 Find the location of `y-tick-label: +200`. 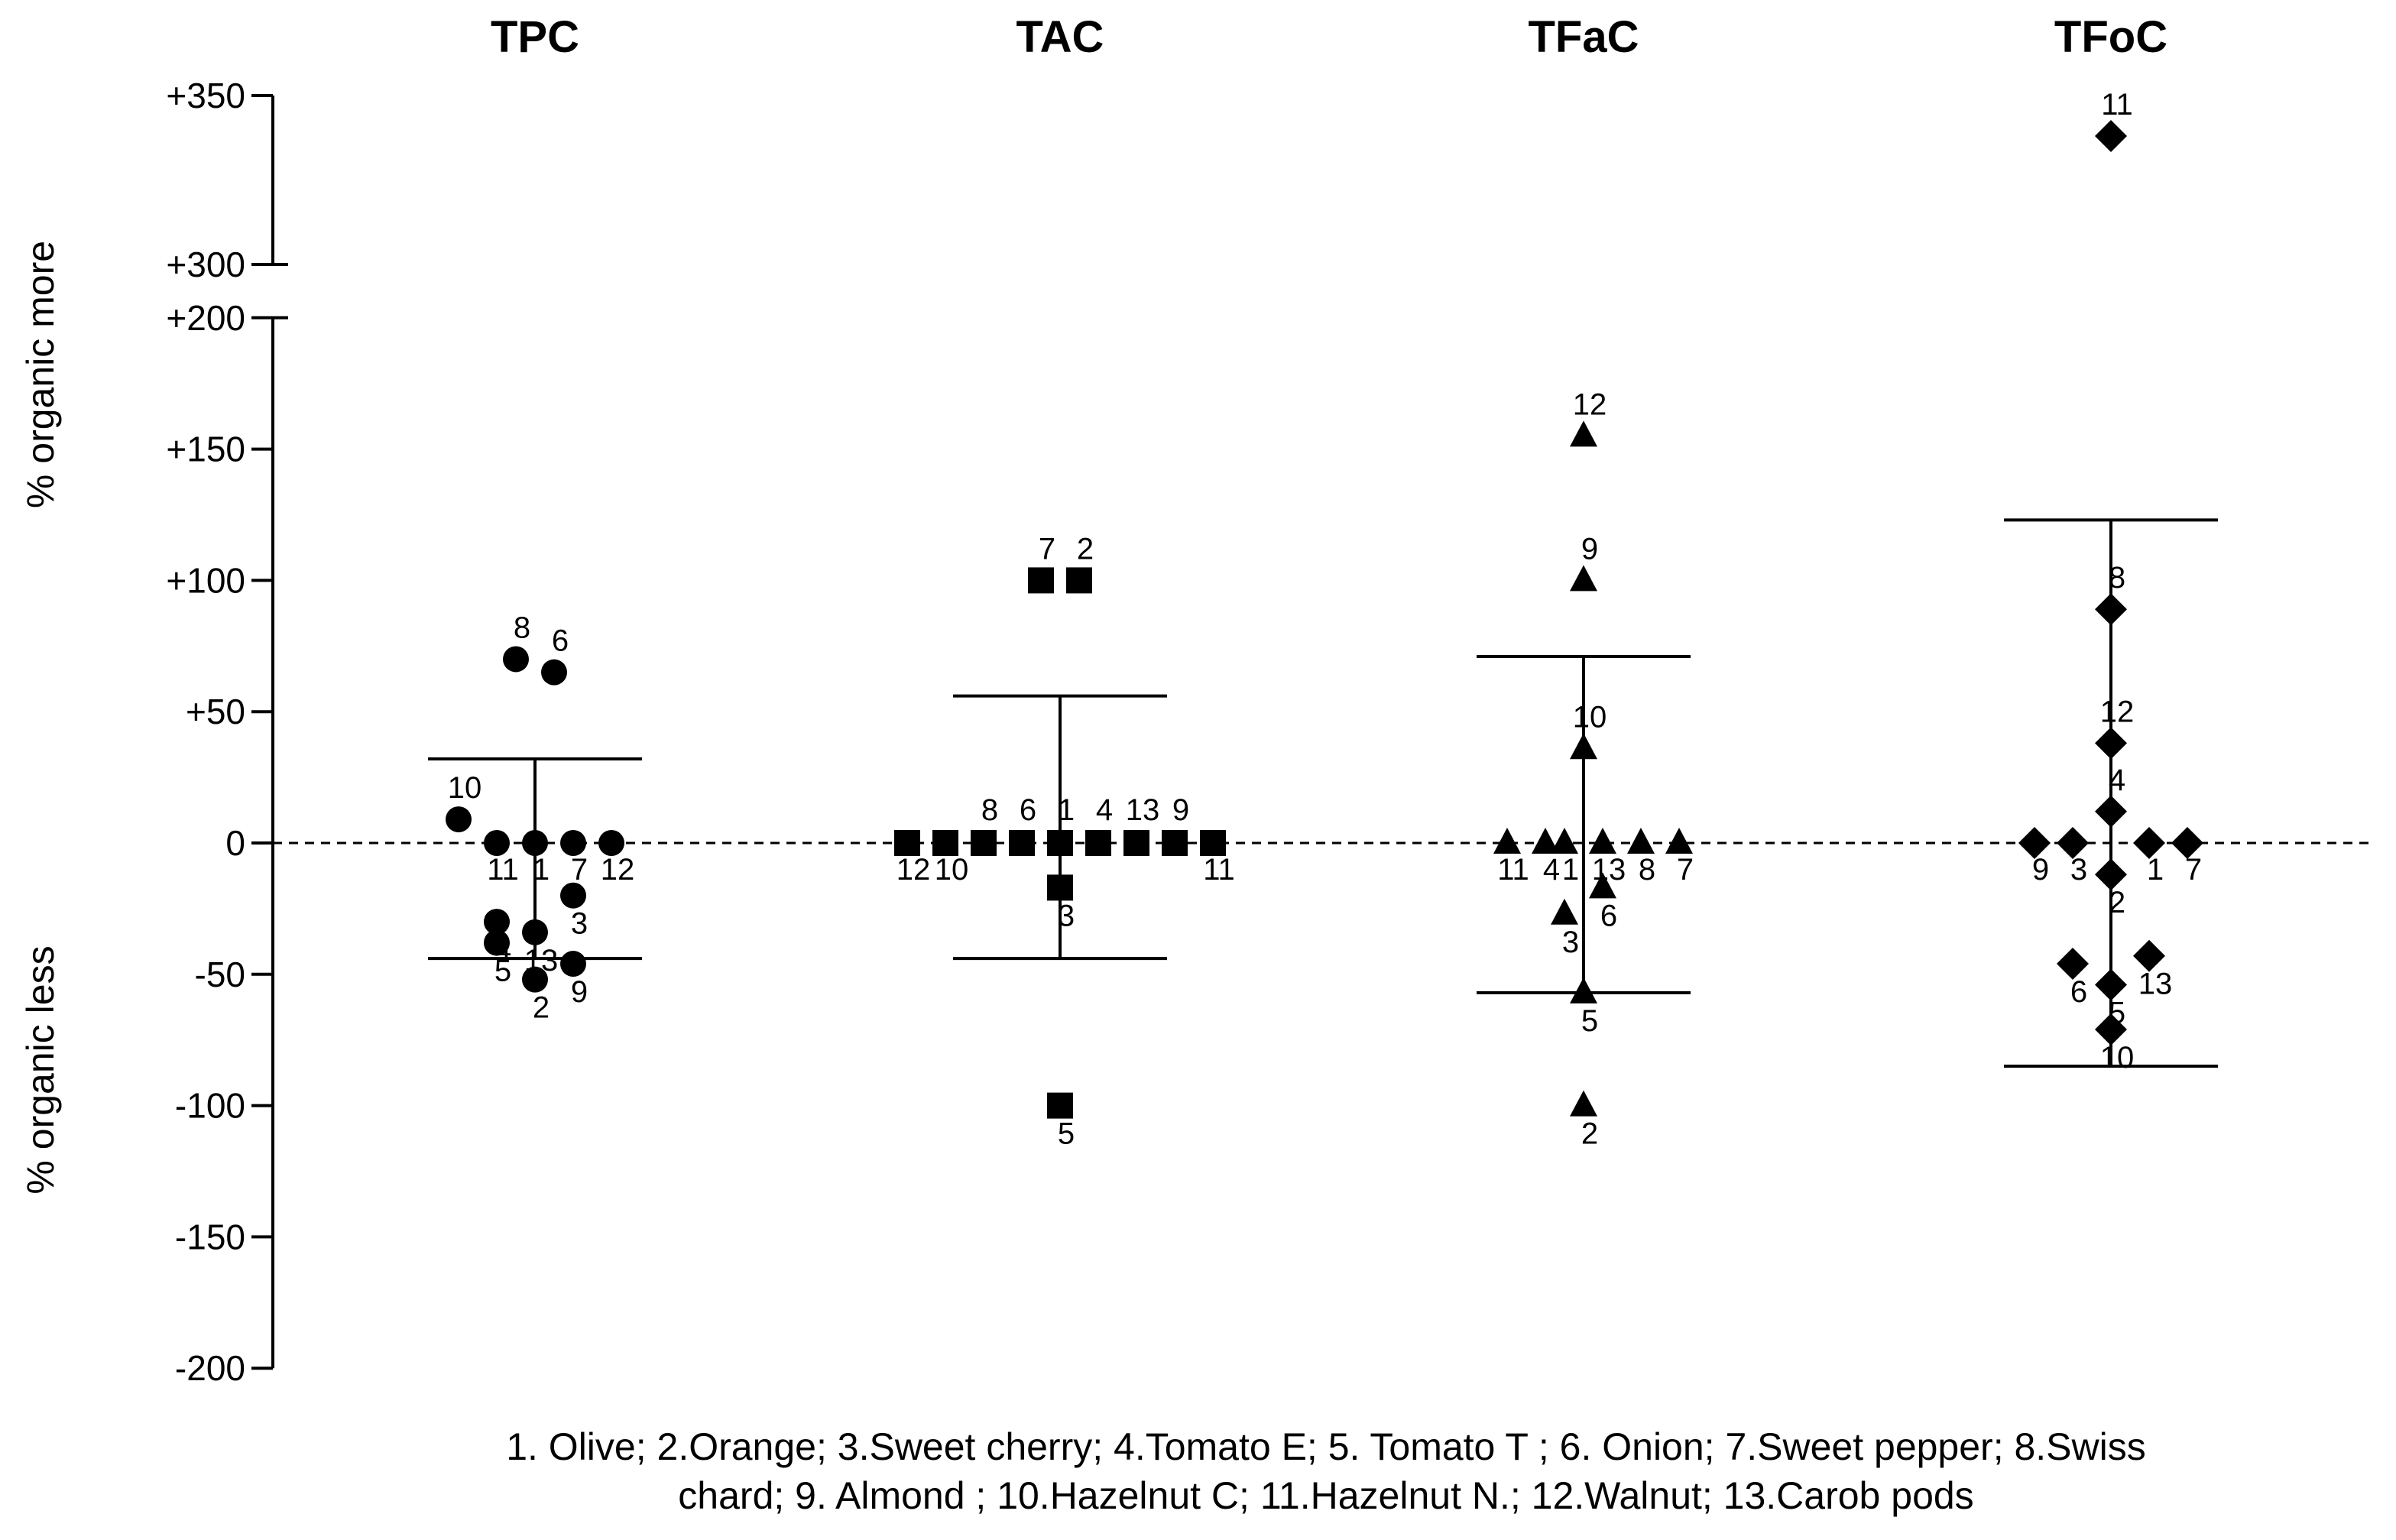

y-tick-label: +200 is located at coordinates (205, 318).